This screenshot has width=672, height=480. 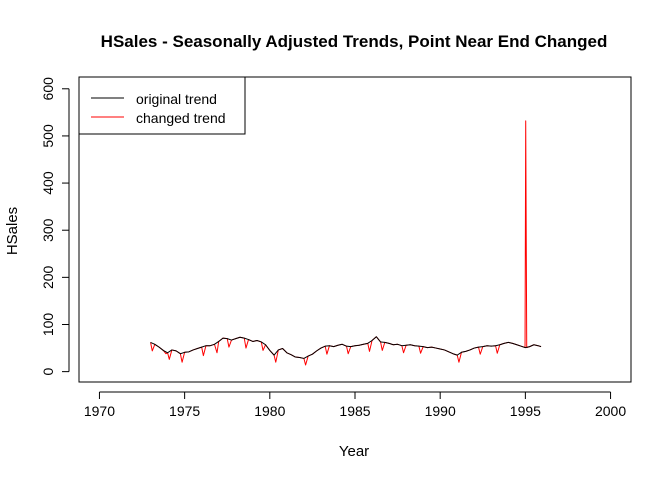 I want to click on y-tick-label: 100, so click(x=48, y=325).